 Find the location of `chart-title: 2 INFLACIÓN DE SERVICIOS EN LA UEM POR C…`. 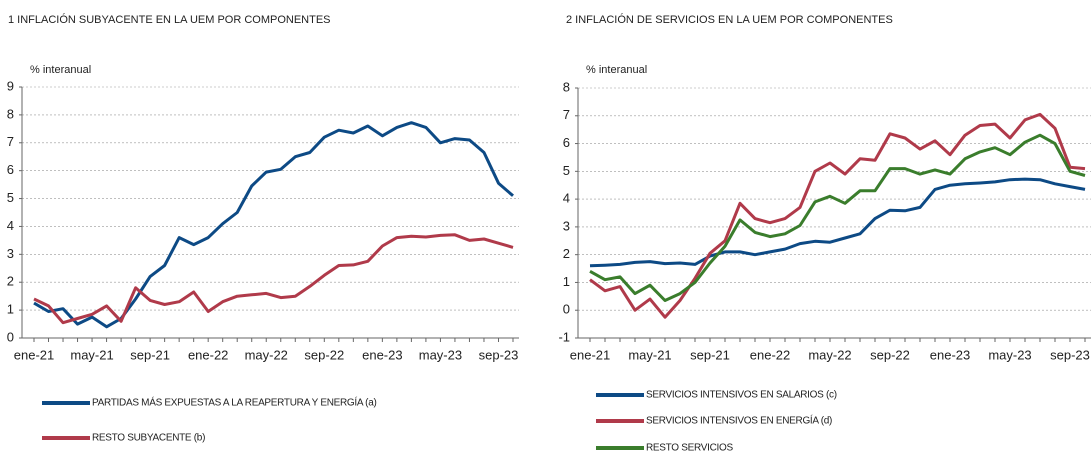

chart-title: 2 INFLACIÓN DE SERVICIOS EN LA UEM POR C… is located at coordinates (729, 19).